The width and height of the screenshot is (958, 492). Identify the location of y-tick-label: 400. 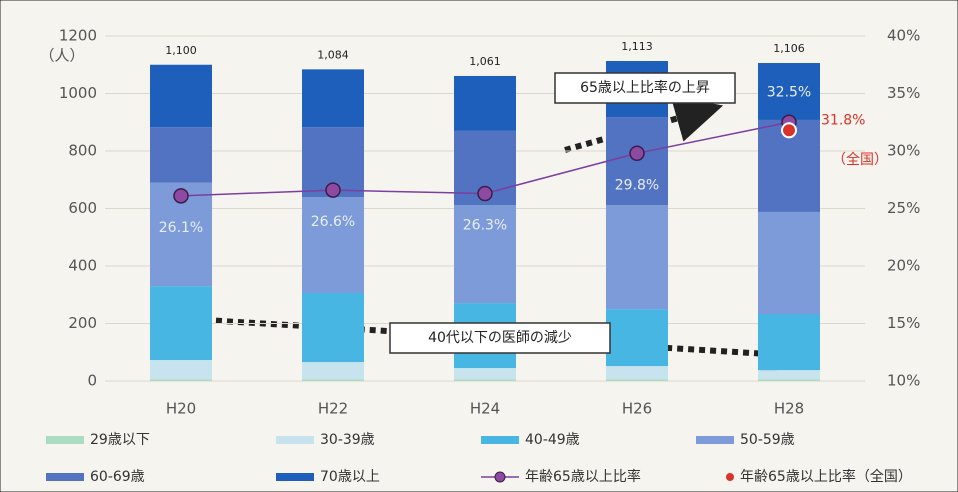
(82, 266).